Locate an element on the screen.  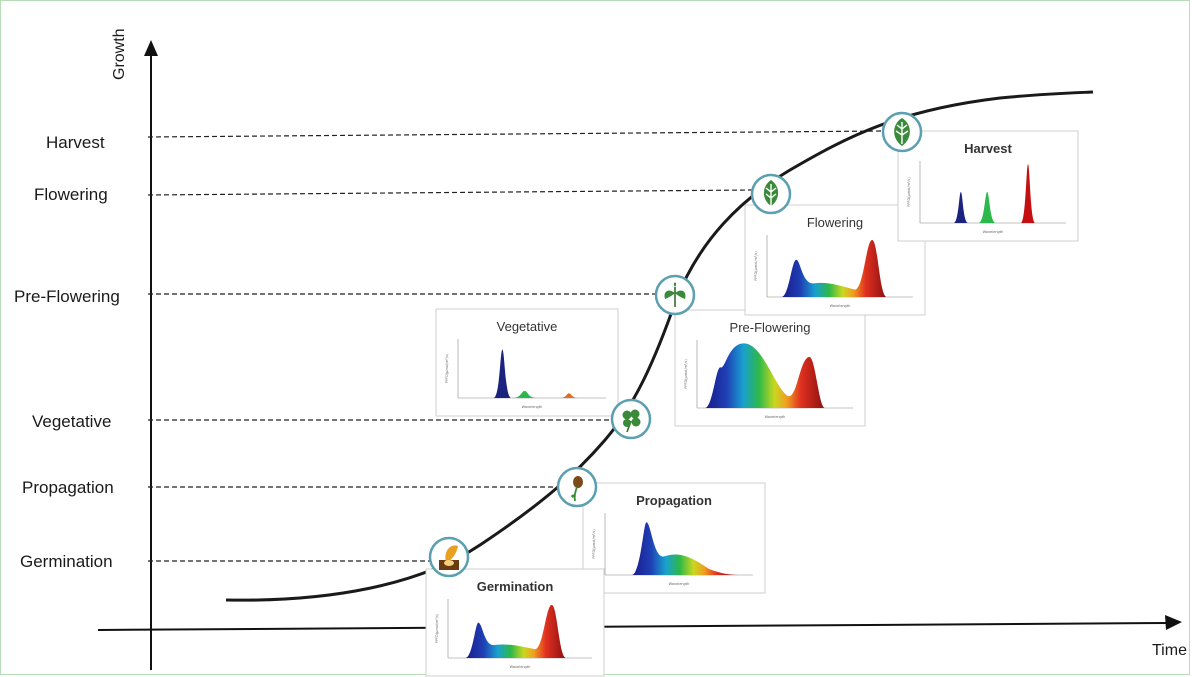
stage-label-harvest: Harvest is located at coordinates (75, 142).